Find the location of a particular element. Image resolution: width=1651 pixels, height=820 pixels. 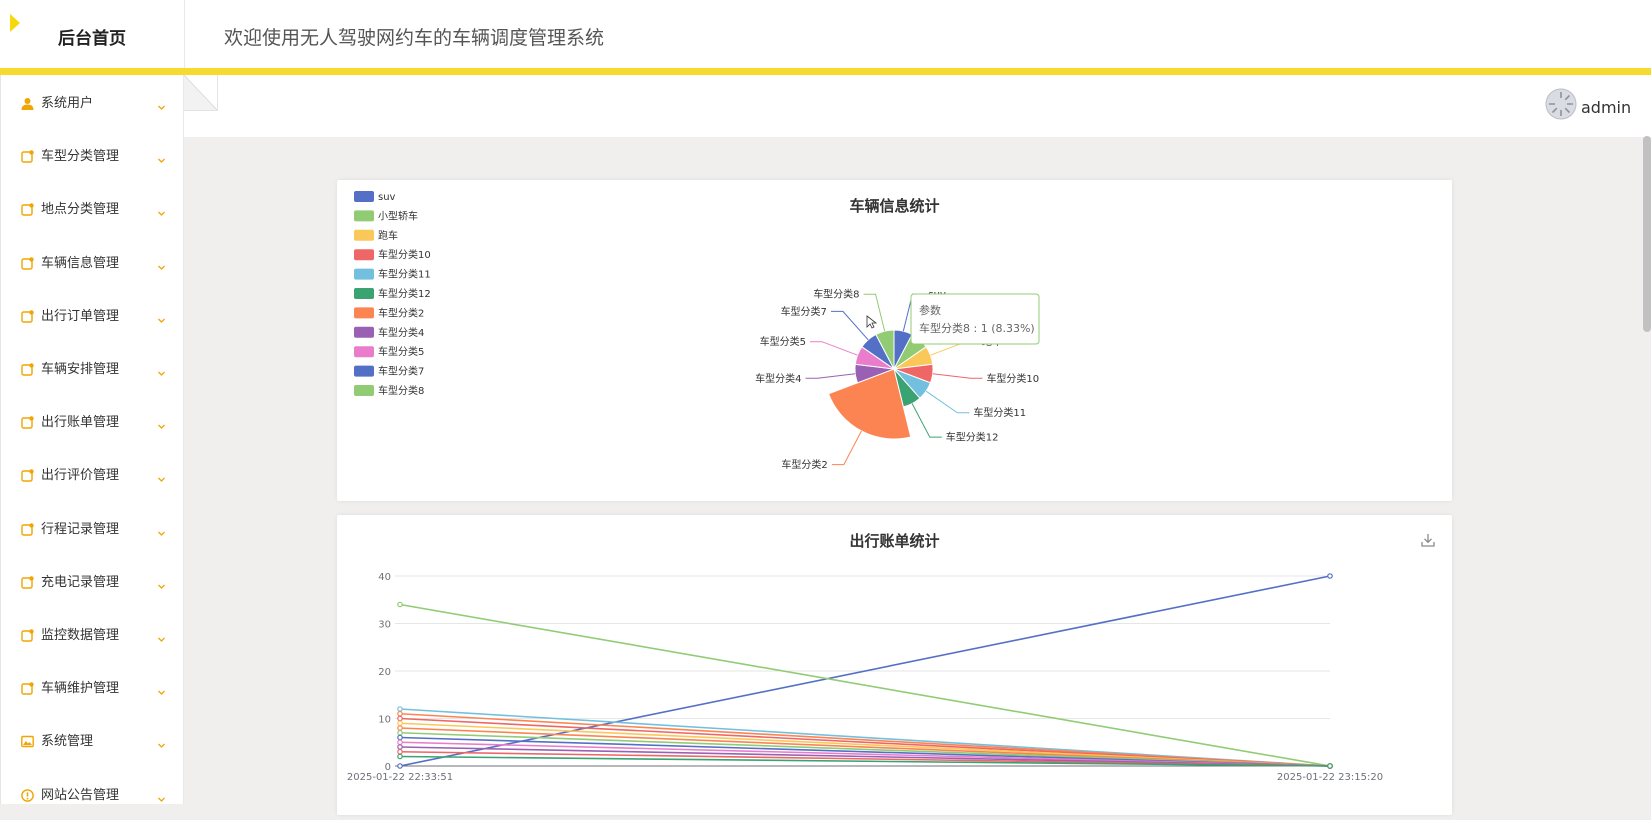

sidebar-item-label: 出行评价管理 is located at coordinates (80, 476).